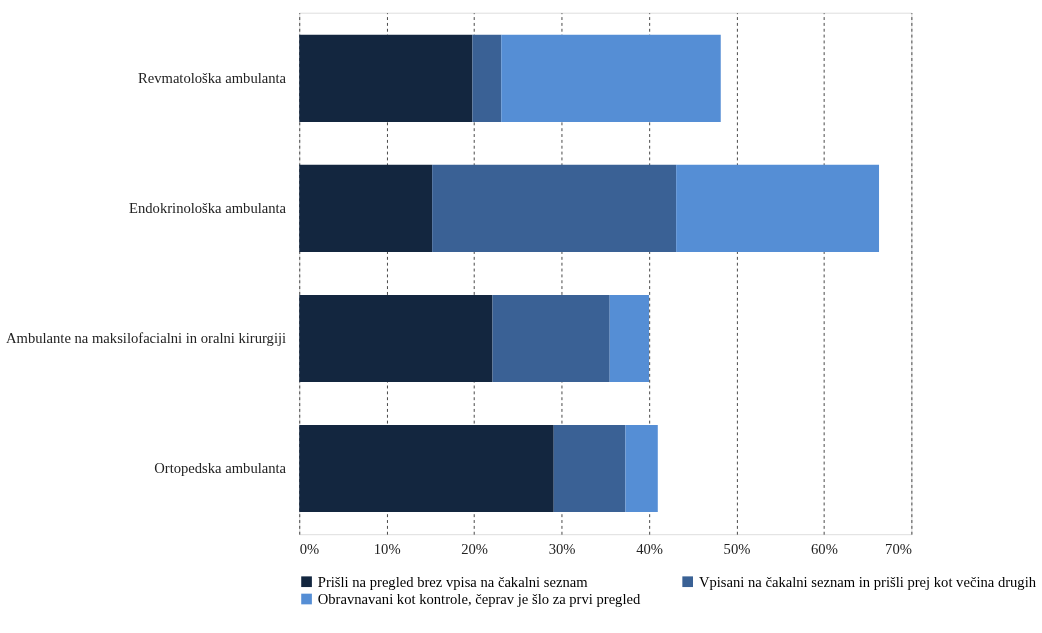  What do you see at coordinates (898, 549) in the screenshot?
I see `x-tick-label: 70%` at bounding box center [898, 549].